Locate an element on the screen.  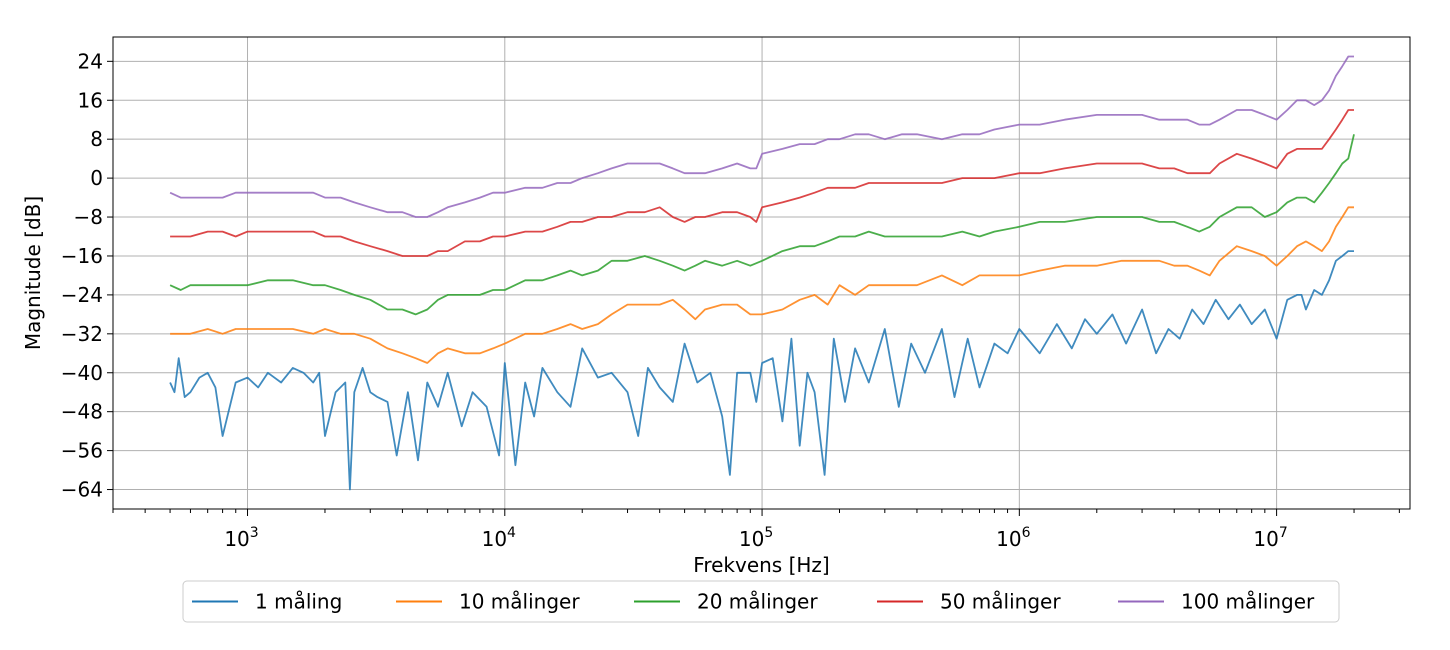
y-tick-label: −24 is located at coordinates (82, 295).